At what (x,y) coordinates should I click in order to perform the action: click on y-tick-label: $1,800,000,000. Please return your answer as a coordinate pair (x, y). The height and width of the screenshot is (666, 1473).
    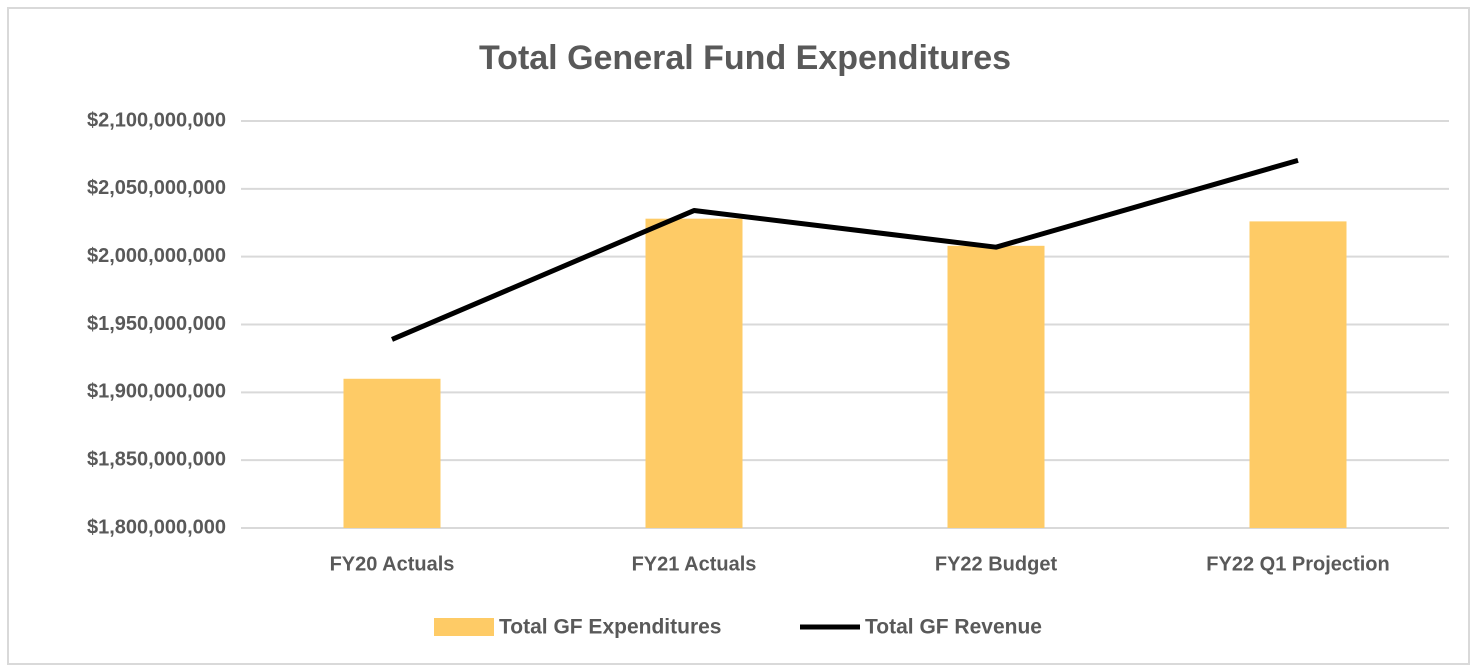
    Looking at the image, I should click on (156, 527).